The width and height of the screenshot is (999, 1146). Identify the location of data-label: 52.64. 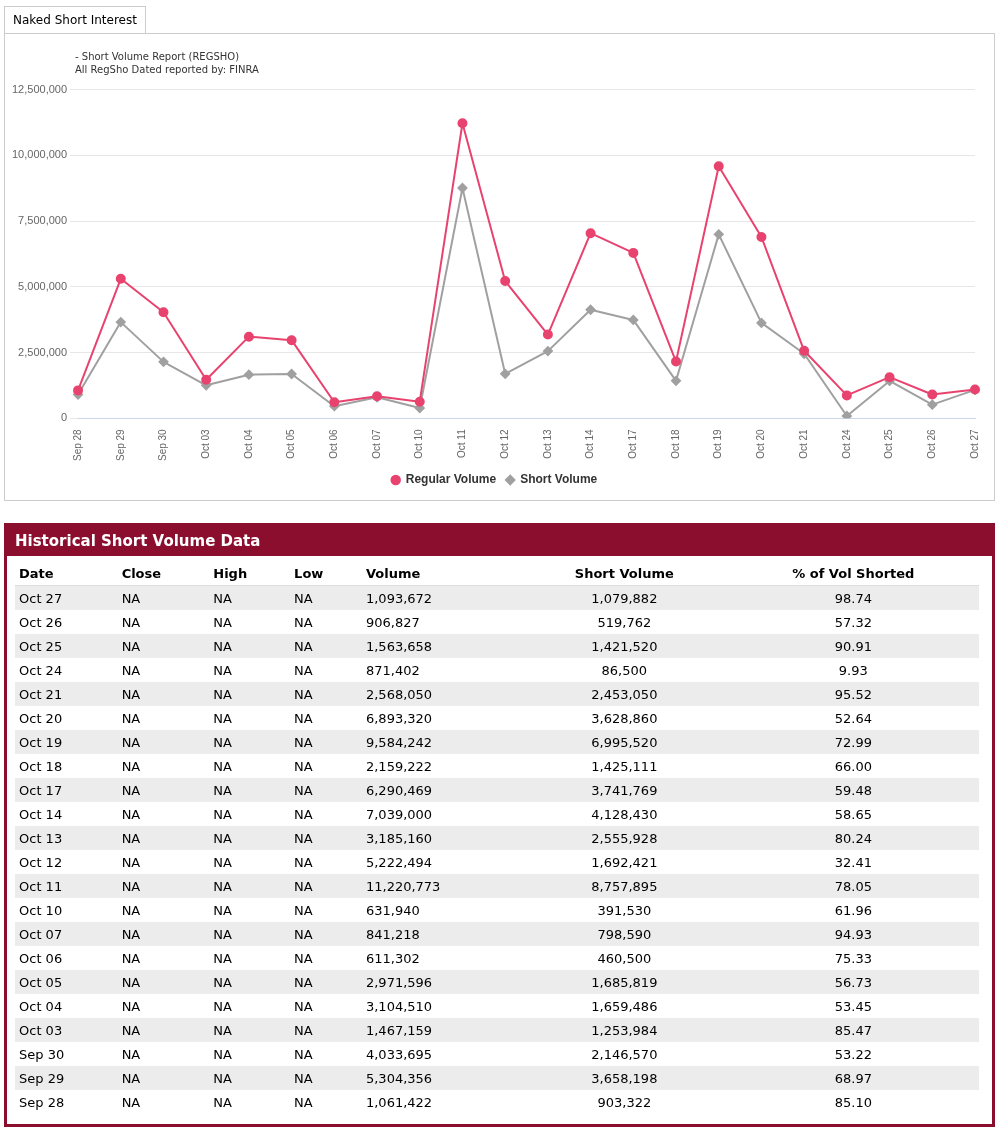
(853, 718).